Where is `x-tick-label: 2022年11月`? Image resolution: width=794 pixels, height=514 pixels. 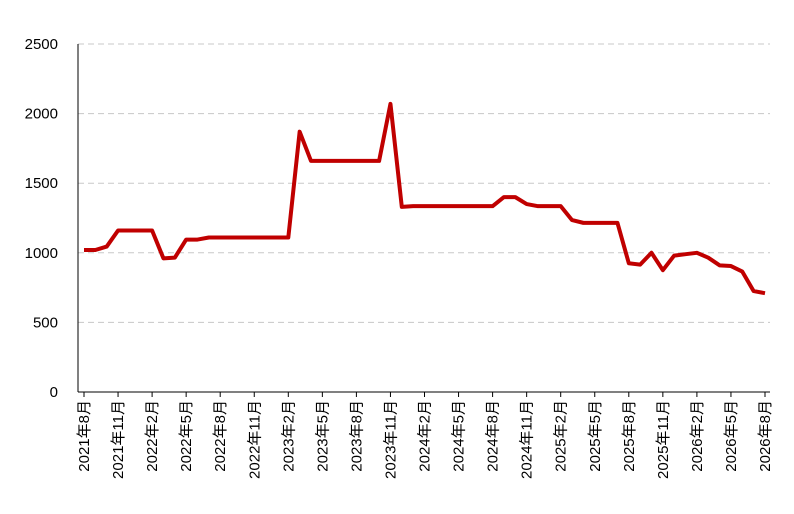
x-tick-label: 2022年11月 is located at coordinates (254, 439).